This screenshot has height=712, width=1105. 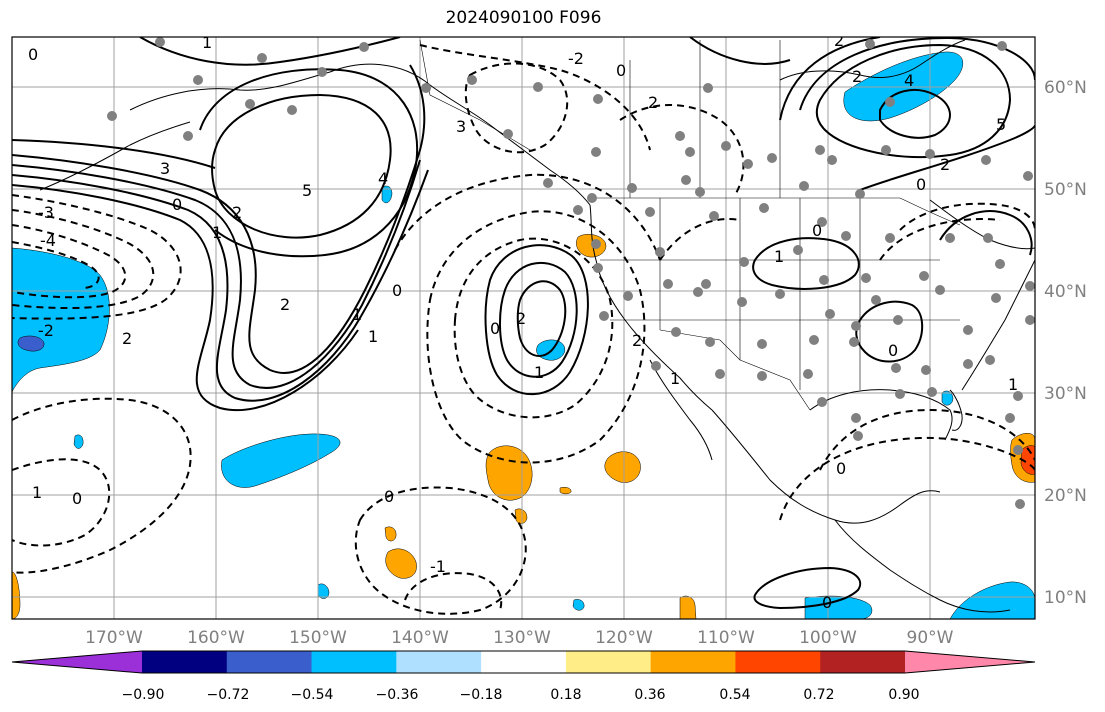 I want to click on contour-label: -2, so click(x=576, y=58).